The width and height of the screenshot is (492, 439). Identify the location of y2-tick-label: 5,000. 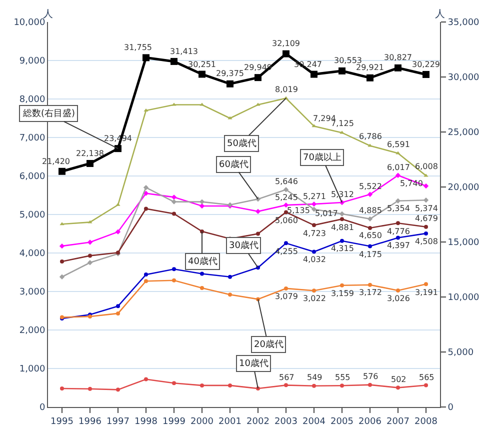
(461, 353).